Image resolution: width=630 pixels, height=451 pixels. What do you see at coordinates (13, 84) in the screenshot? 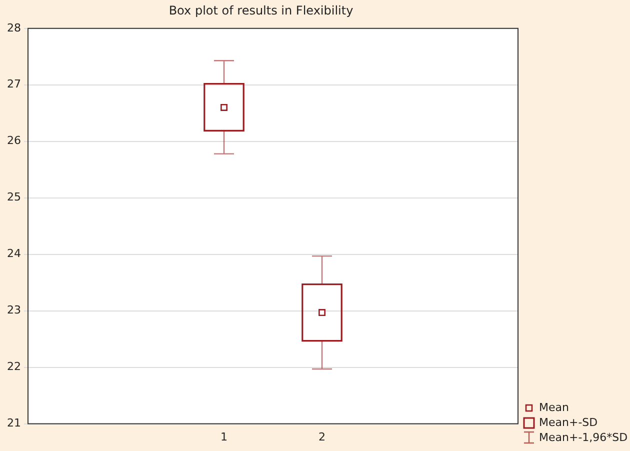
I see `y-tick-label: 27` at bounding box center [13, 84].